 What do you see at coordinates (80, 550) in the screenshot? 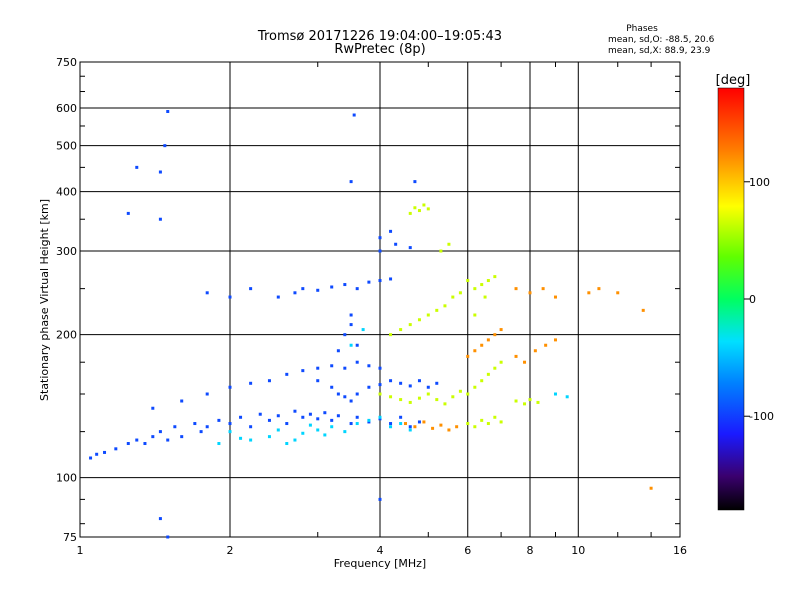
I see `x-tick-label: 1` at bounding box center [80, 550].